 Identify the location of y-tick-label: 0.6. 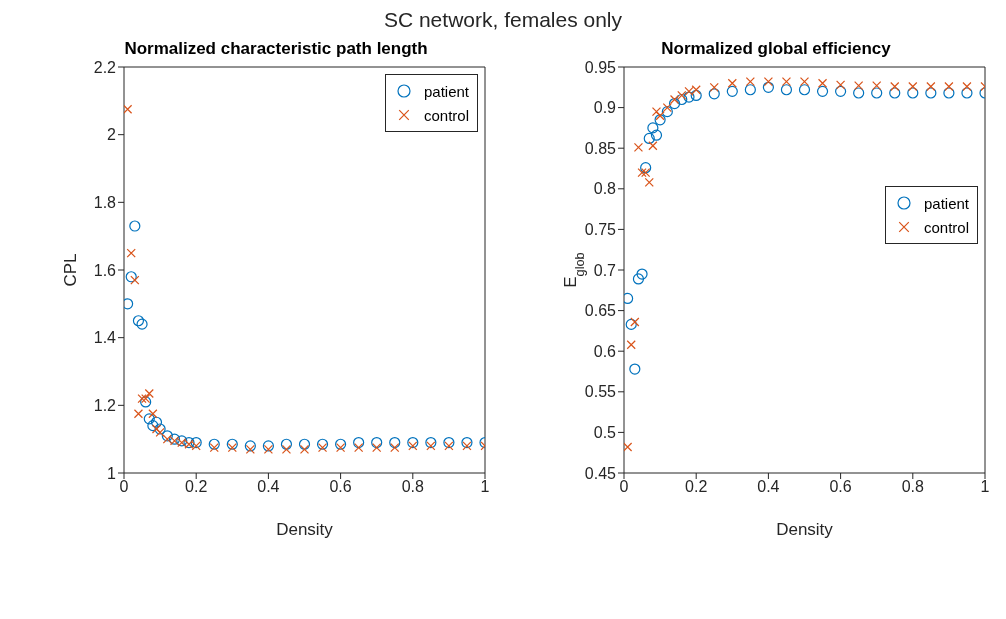
(605, 351).